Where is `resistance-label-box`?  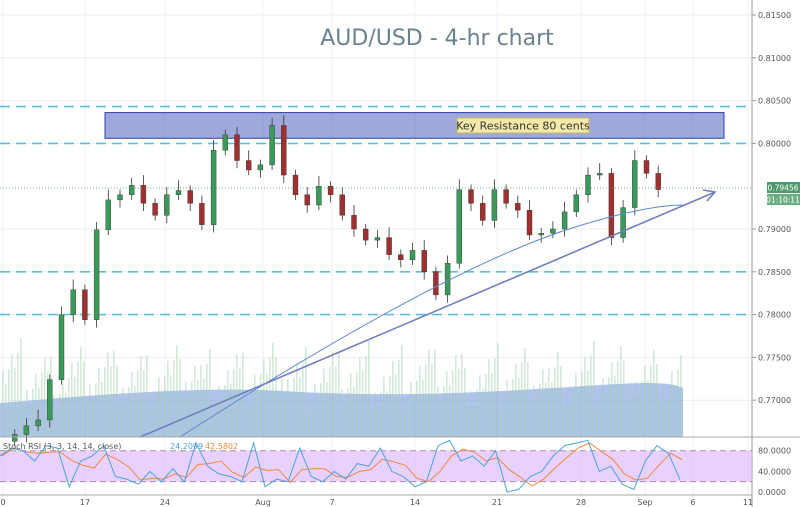 resistance-label-box is located at coordinates (523, 125).